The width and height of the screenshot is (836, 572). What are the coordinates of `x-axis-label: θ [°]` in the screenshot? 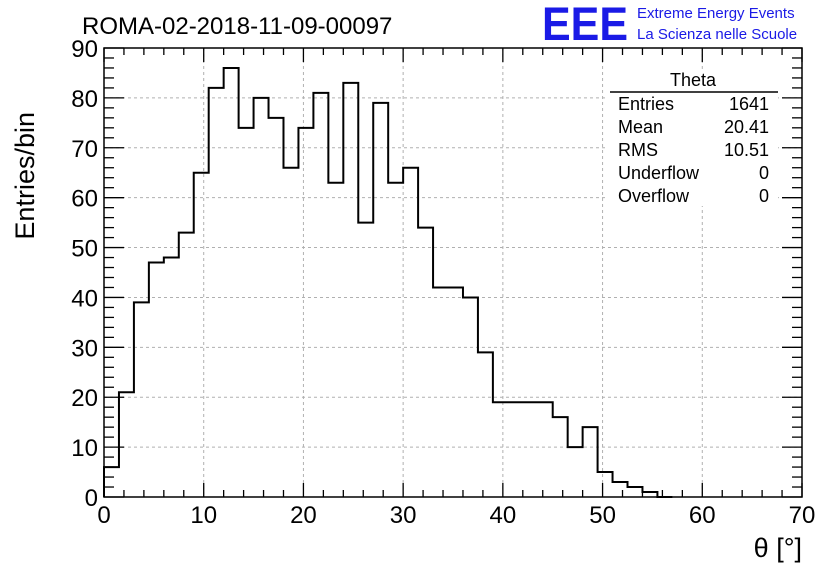 It's located at (778, 548).